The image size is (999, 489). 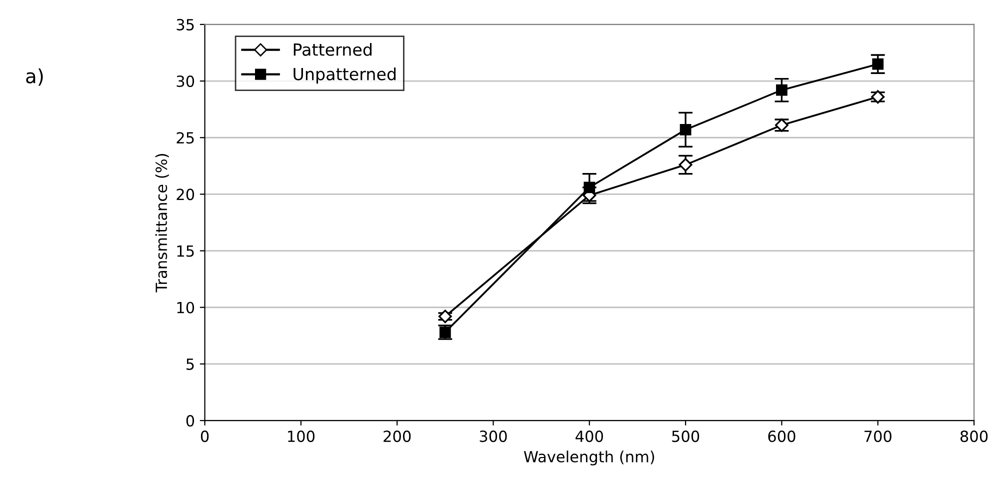 I want to click on legend-label: Patterned, so click(x=333, y=49).